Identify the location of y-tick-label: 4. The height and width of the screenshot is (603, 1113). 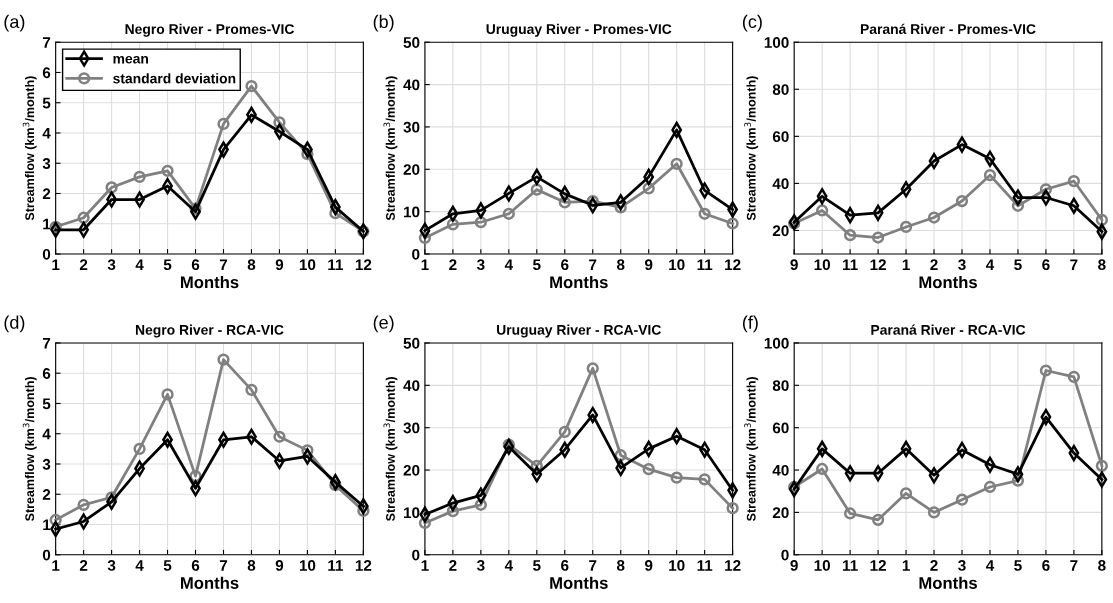
(46, 133).